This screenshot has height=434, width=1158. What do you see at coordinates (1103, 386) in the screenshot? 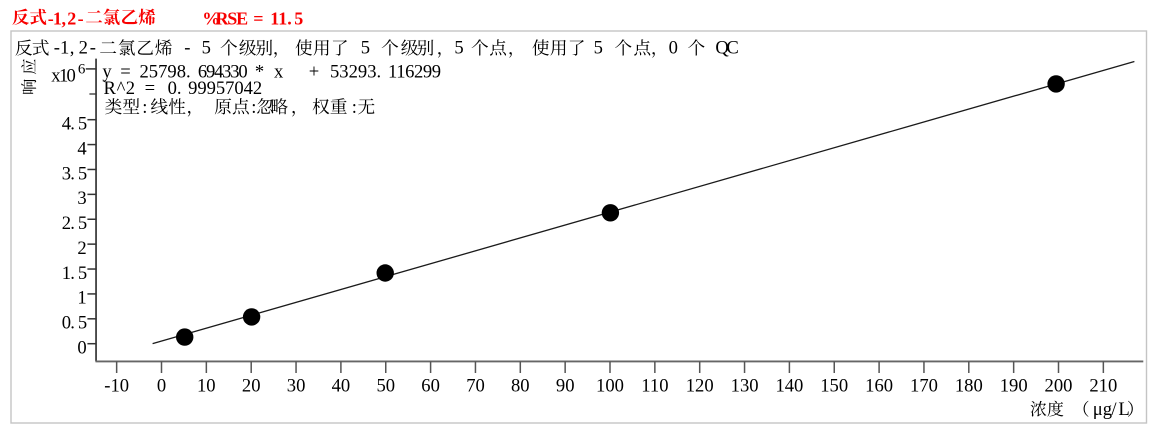
I see `svg-text: 210` at bounding box center [1103, 386].